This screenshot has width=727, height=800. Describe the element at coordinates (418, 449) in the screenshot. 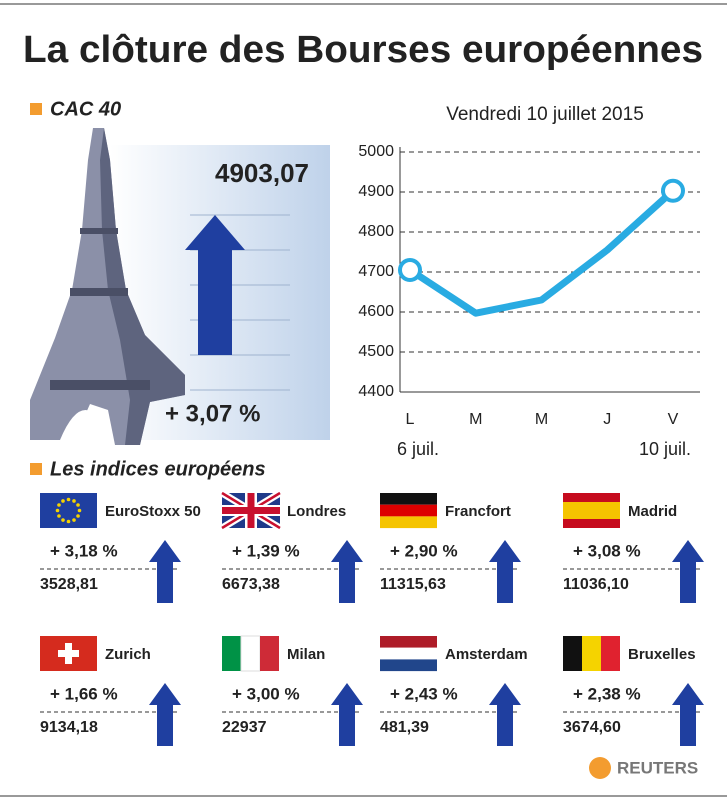

I see `date-label: 6 juil.` at that location.